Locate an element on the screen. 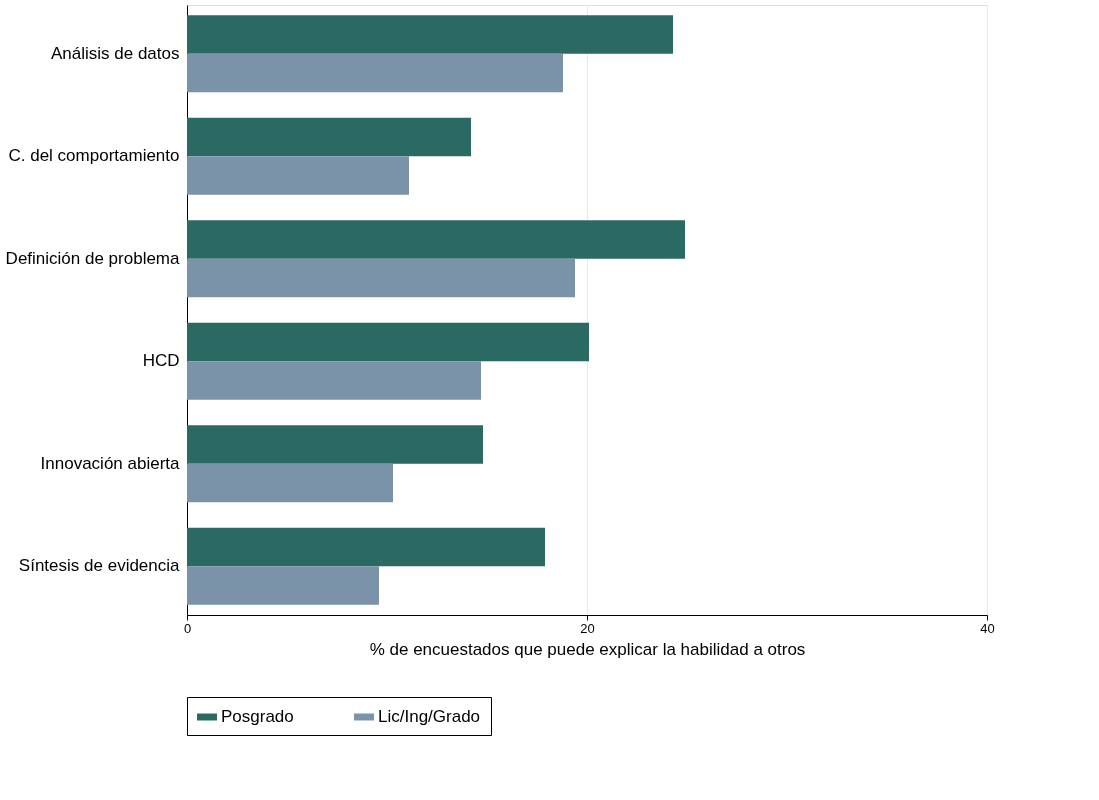 Image resolution: width=1099 pixels, height=800 pixels. x-tick-label: 20 is located at coordinates (587, 628).